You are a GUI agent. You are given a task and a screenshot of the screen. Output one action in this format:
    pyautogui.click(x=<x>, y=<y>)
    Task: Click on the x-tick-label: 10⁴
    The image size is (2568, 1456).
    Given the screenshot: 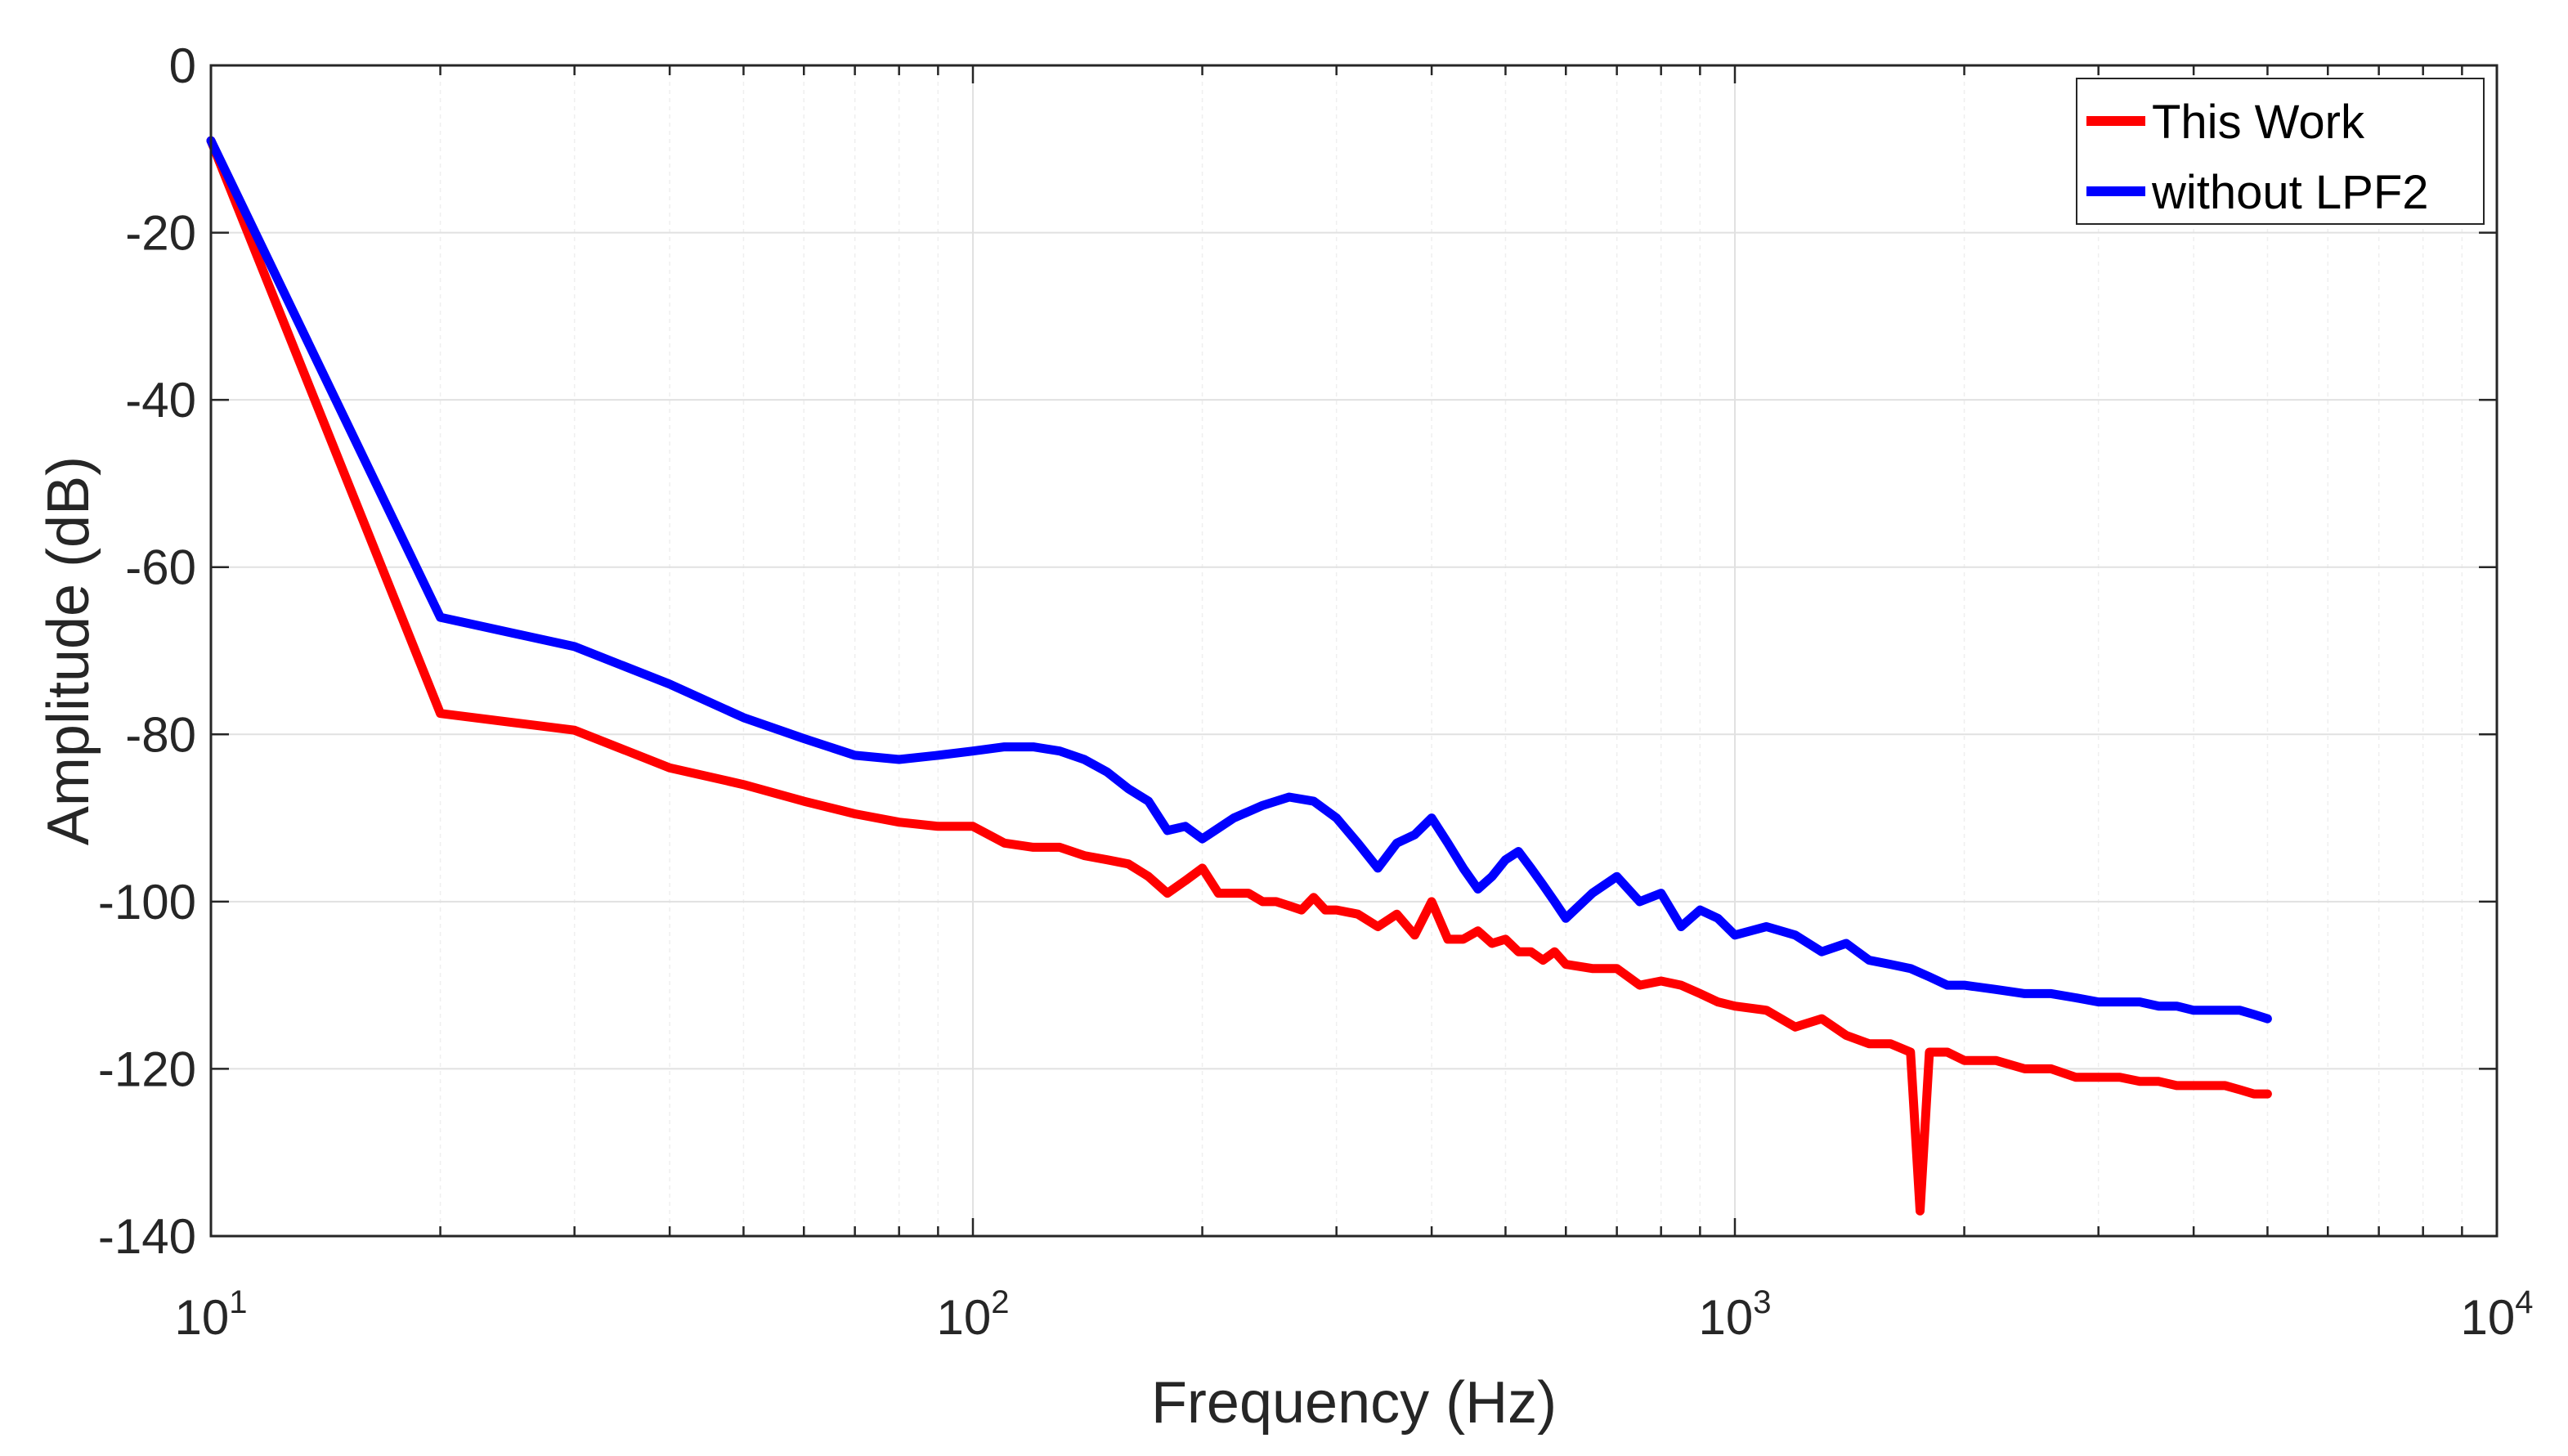 What is the action you would take?
    pyautogui.click(x=2497, y=1314)
    